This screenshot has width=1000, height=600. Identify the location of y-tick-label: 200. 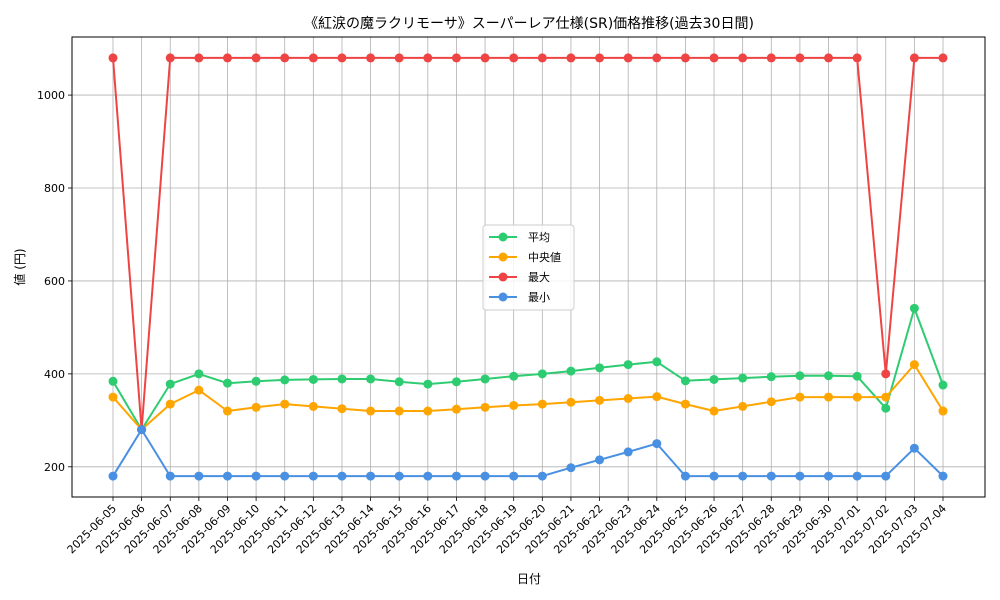
(54, 467).